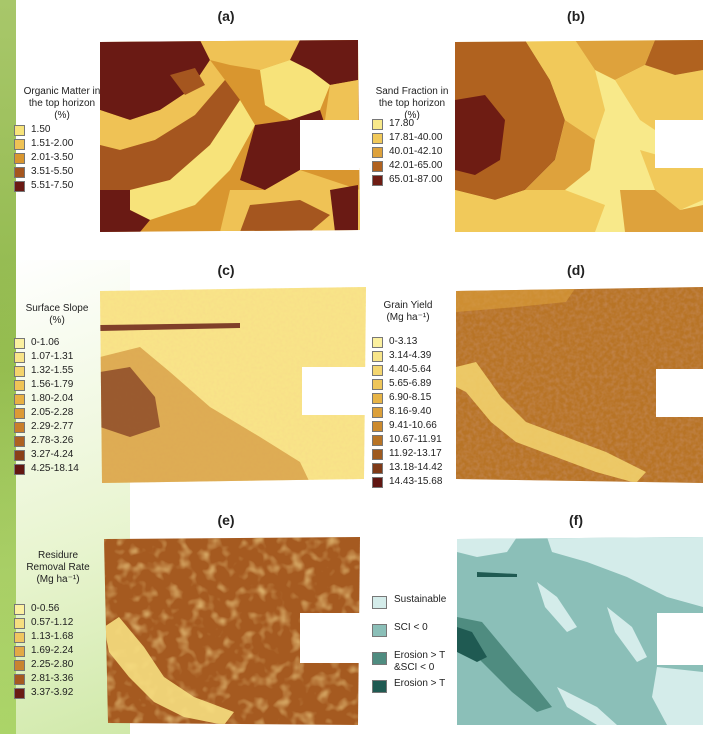 The height and width of the screenshot is (734, 703). Describe the element at coordinates (230, 136) in the screenshot. I see `map-a-organic-matter` at that location.